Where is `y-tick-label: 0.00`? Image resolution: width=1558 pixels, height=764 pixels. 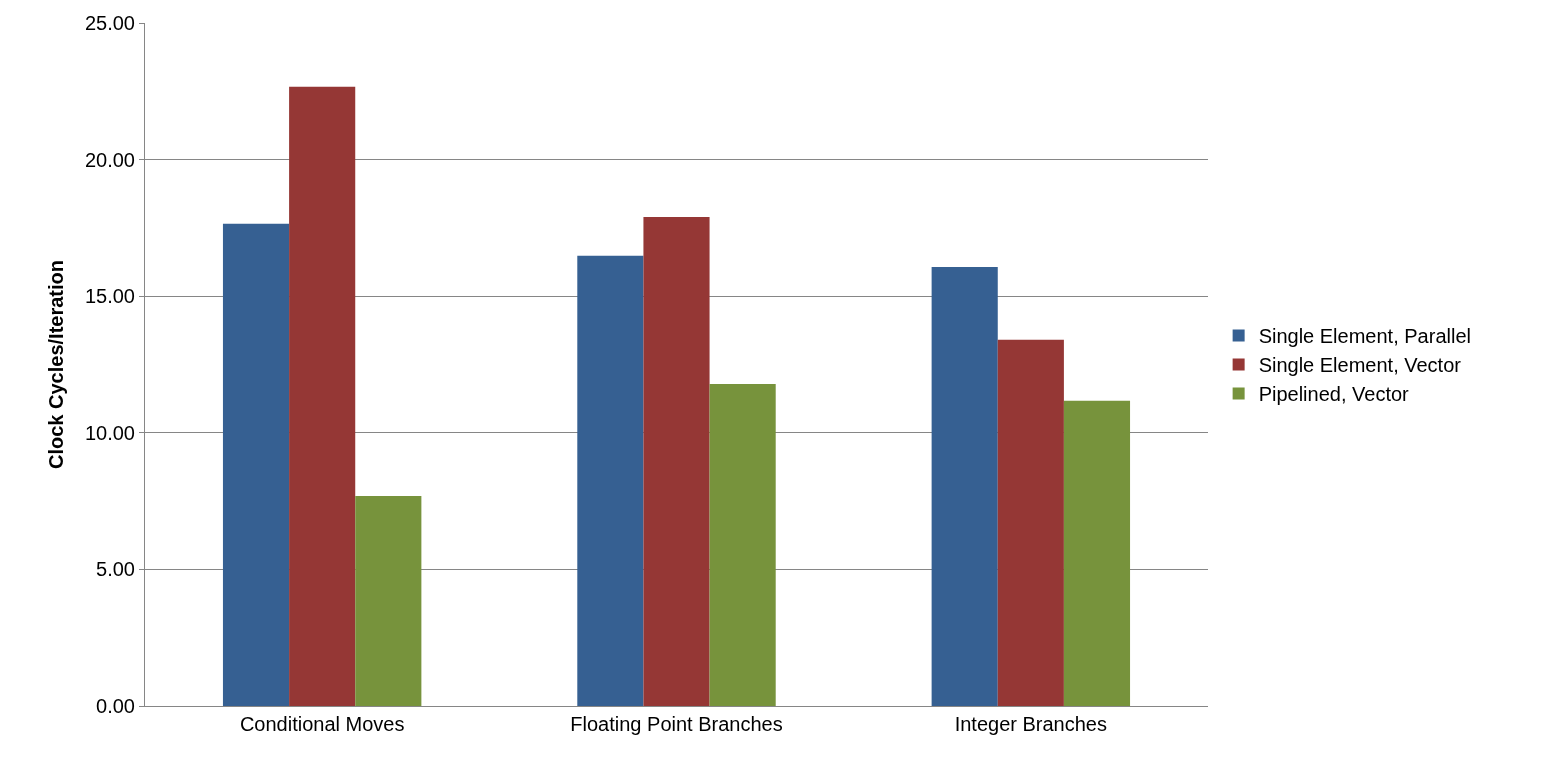 y-tick-label: 0.00 is located at coordinates (115, 706).